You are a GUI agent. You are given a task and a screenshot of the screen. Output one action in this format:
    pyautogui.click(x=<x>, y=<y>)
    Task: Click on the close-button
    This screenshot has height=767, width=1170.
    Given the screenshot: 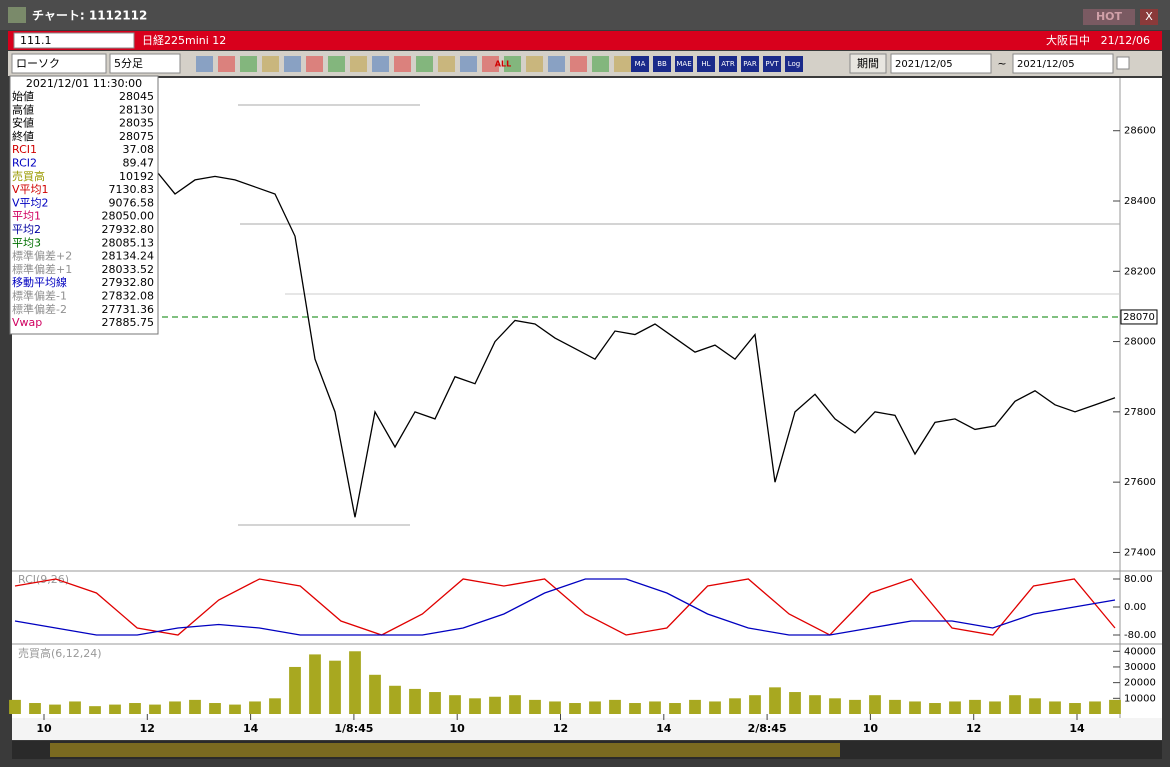 What is the action you would take?
    pyautogui.click(x=1149, y=17)
    